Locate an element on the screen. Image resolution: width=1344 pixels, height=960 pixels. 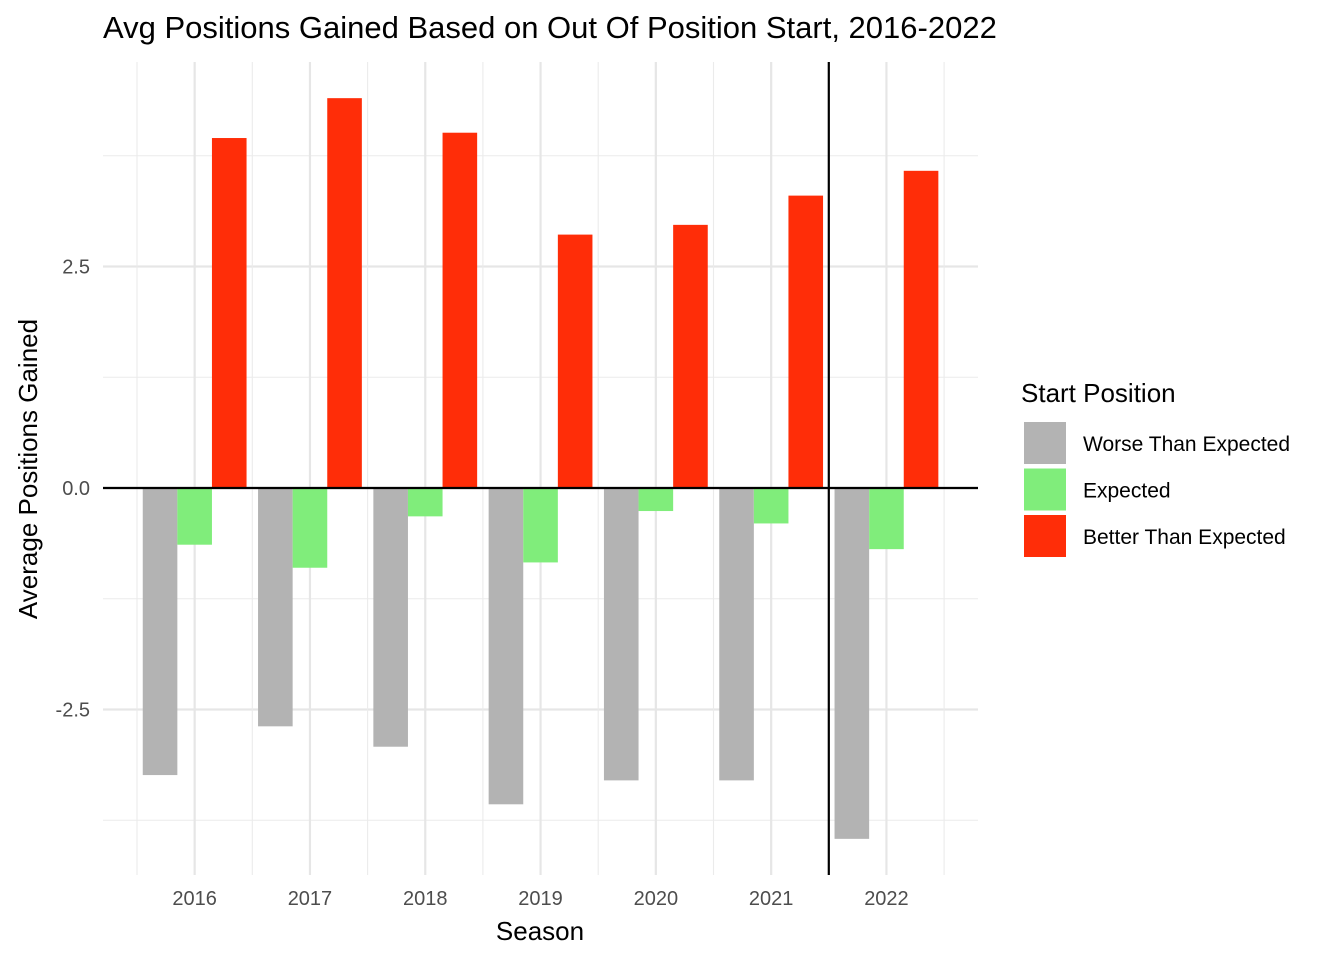
x-axis-title: Season is located at coordinates (540, 931).